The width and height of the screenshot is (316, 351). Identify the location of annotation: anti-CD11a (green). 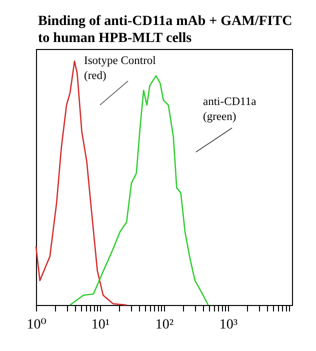
(229, 109).